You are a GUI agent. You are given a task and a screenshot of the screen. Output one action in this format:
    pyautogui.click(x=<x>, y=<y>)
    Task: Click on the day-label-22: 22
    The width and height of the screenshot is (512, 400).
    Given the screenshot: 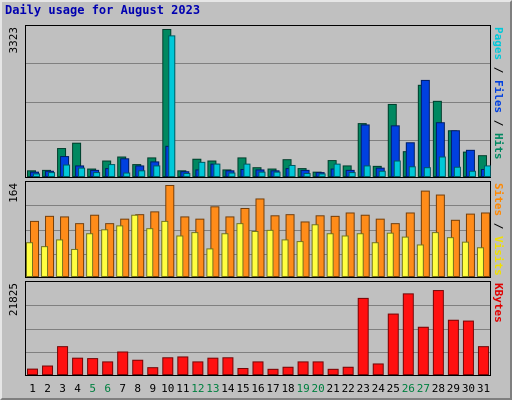 What is the action you would take?
    pyautogui.click(x=348, y=388)
    